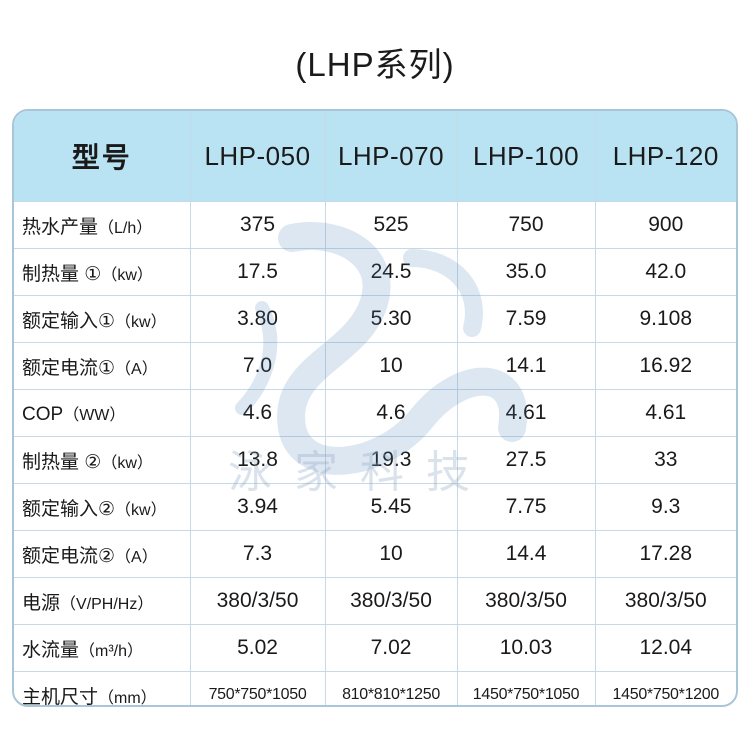 Image resolution: width=750 pixels, height=741 pixels. What do you see at coordinates (258, 156) in the screenshot?
I see `header-model: LHP-050` at bounding box center [258, 156].